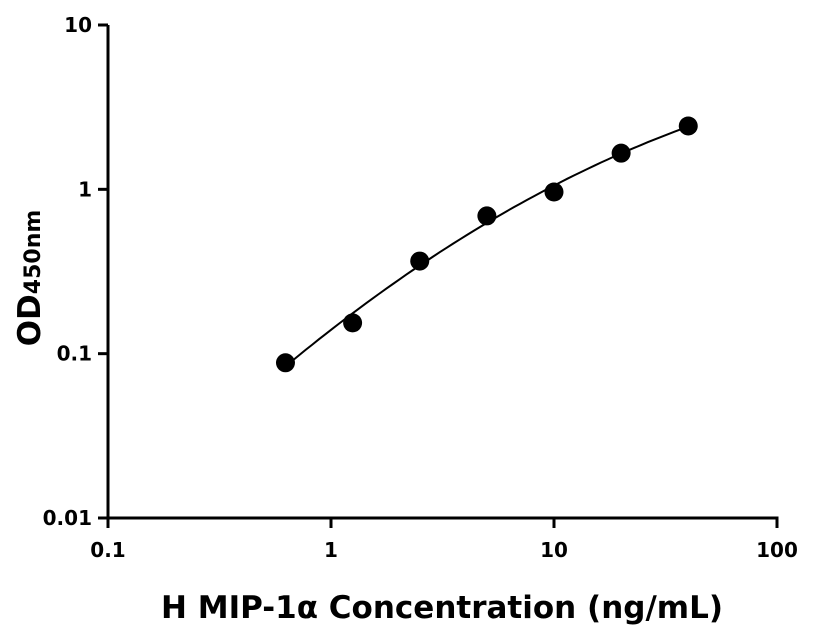 The height and width of the screenshot is (640, 816). I want to click on y-tick-label: 10, so click(78, 25).